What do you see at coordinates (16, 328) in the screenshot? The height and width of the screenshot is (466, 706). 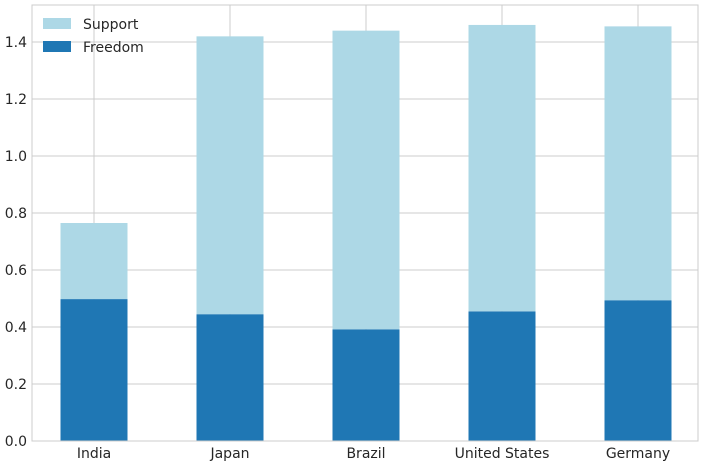 I see `y-tick-label: 0.4` at bounding box center [16, 328].